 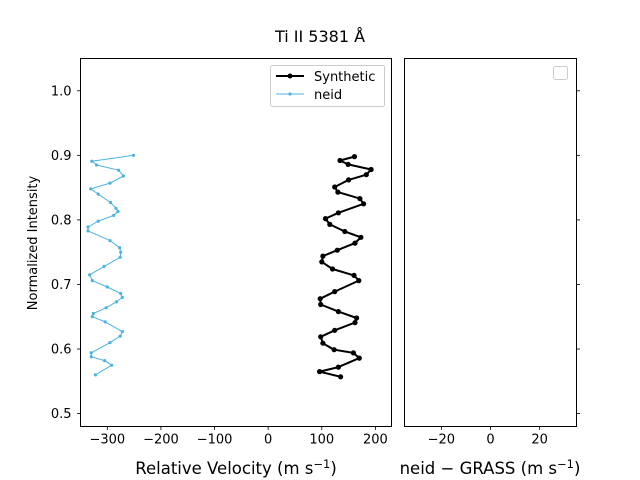 What do you see at coordinates (33, 242) in the screenshot?
I see `left-y-axis-label: Normalized Intensity` at bounding box center [33, 242].